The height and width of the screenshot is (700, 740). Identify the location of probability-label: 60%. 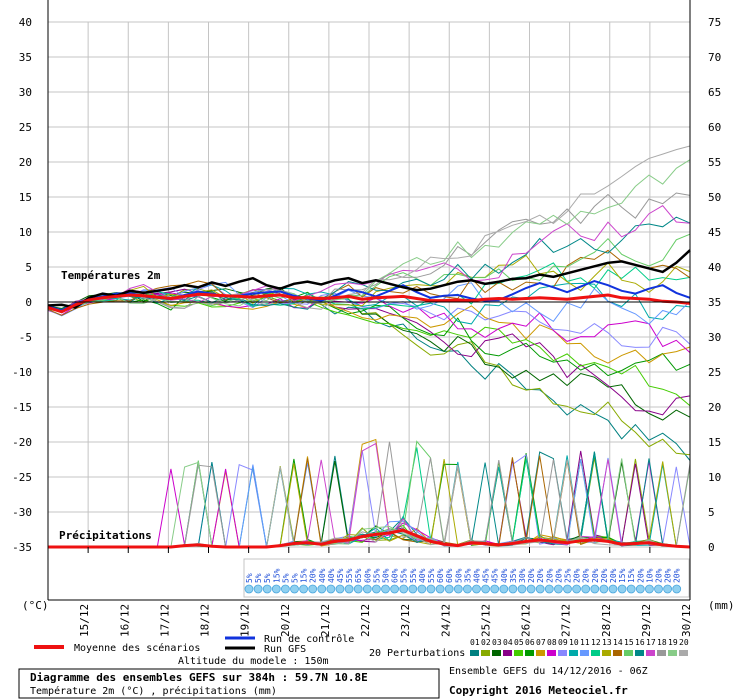
(449, 575).